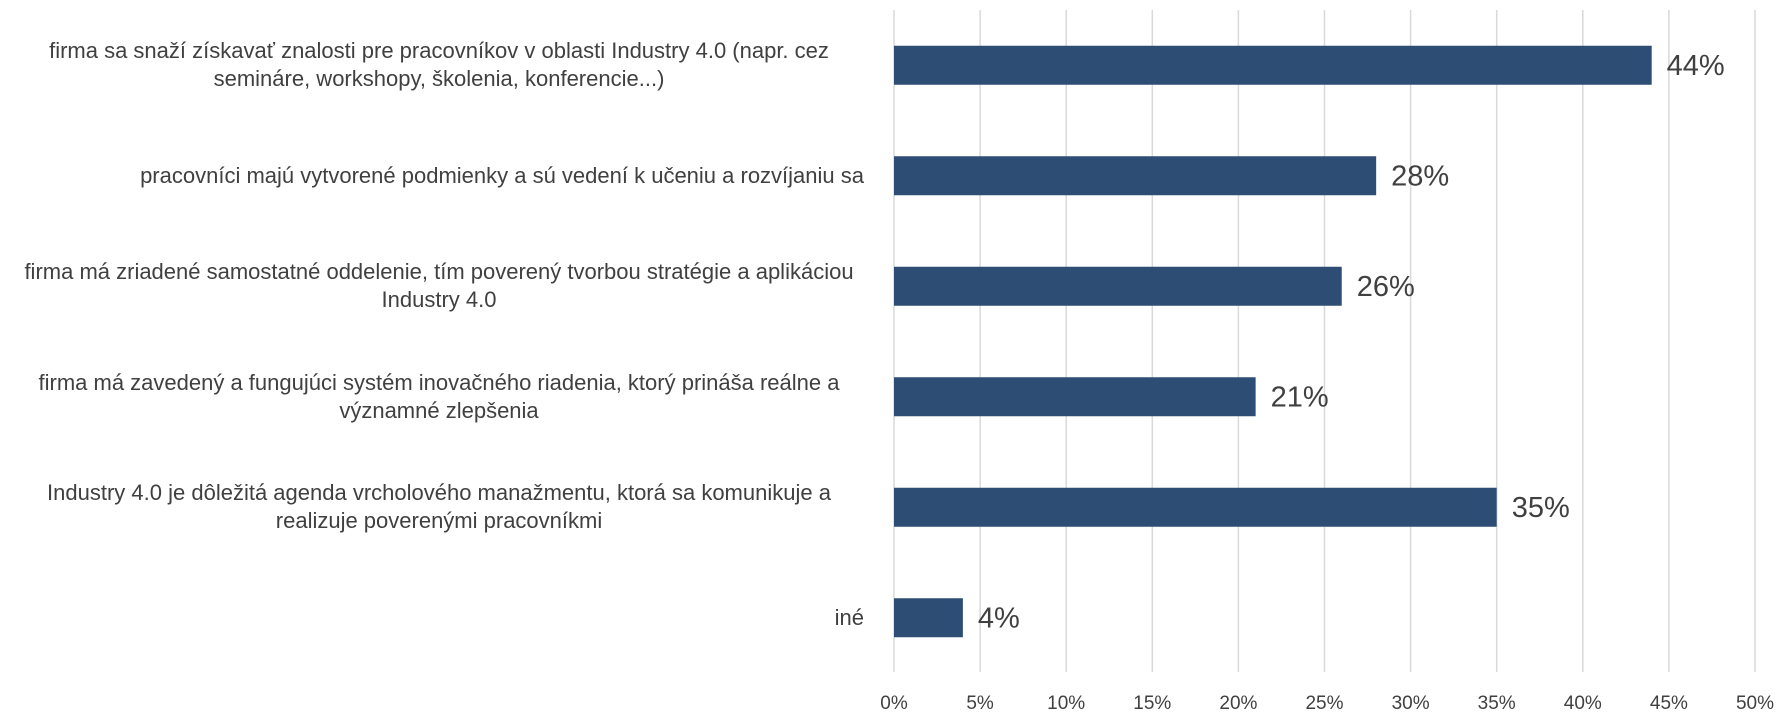  What do you see at coordinates (1755, 703) in the screenshot?
I see `x-tick-label: 50%` at bounding box center [1755, 703].